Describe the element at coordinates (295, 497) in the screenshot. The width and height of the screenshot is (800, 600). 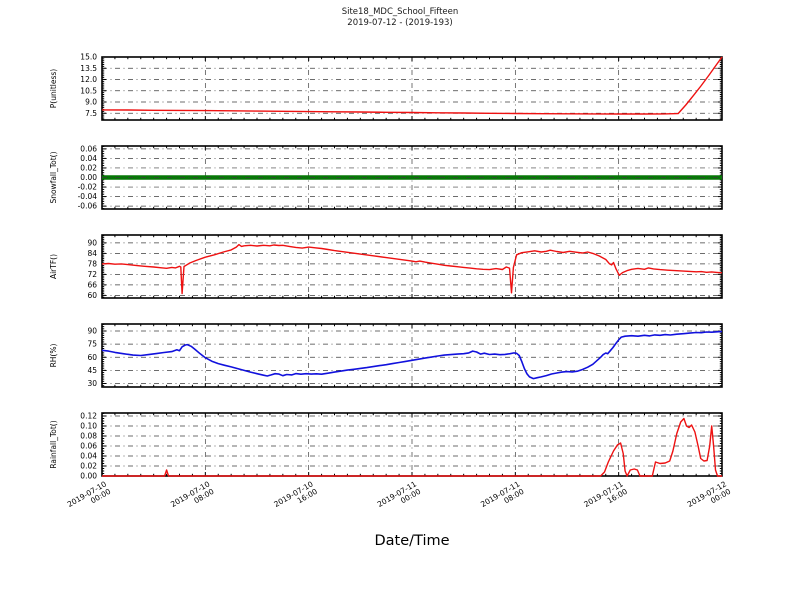
I see `x-tick-label: 2019-07-1016:00` at that location.